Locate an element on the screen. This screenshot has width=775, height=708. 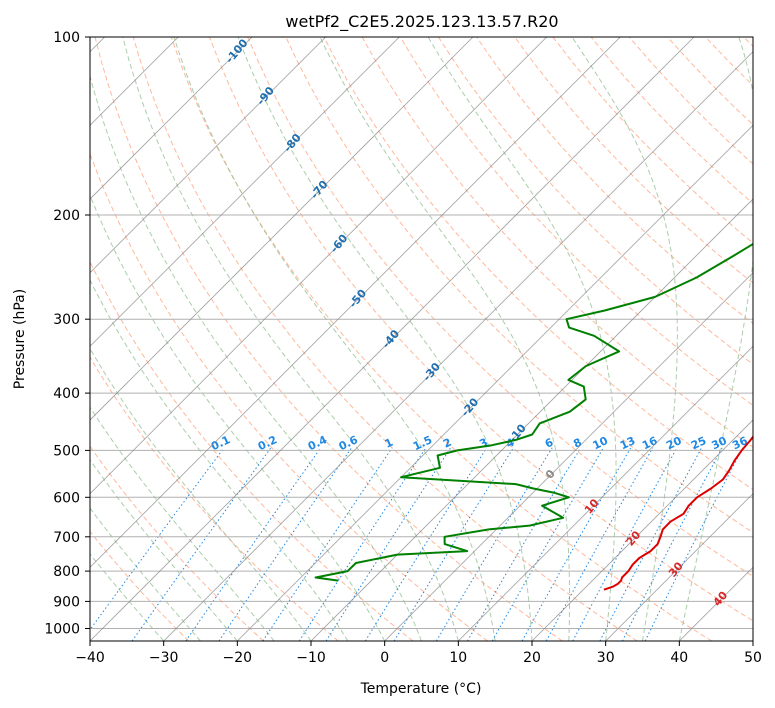
mixing-ratio-label: 20 is located at coordinates (674, 443).